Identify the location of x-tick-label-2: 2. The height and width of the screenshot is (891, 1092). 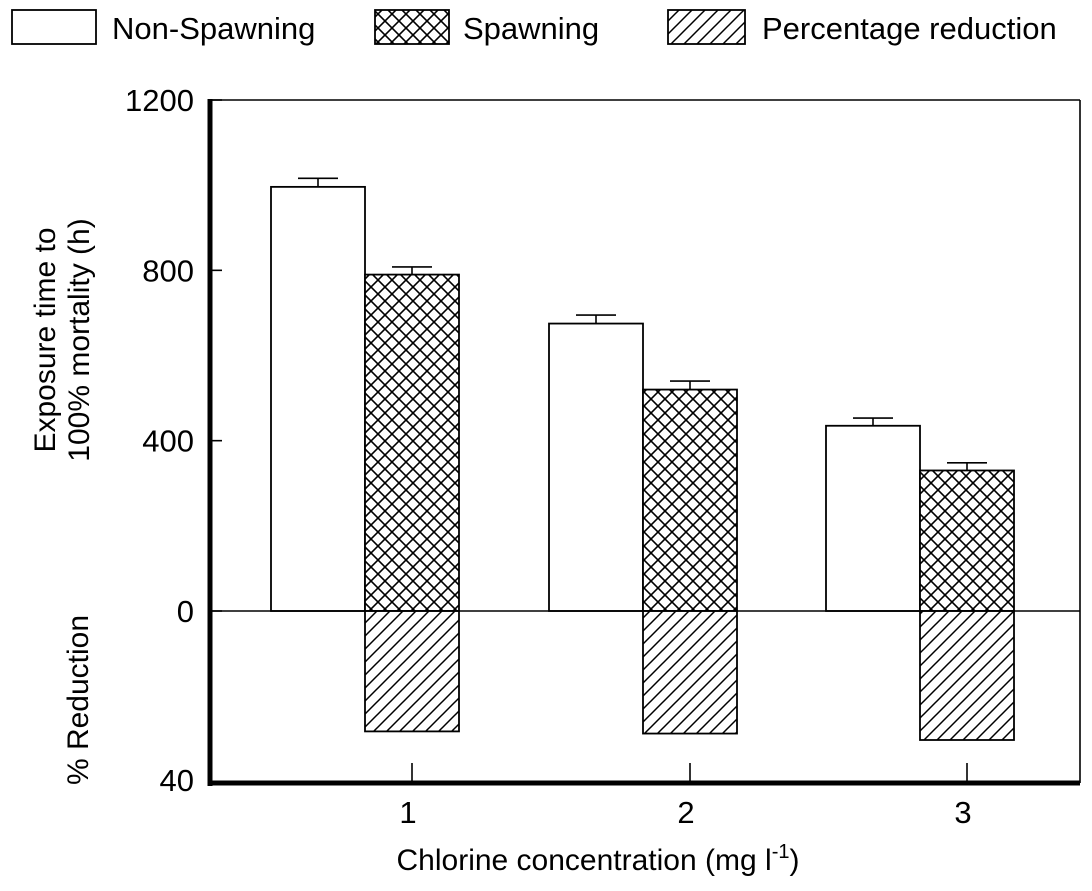
(685, 812).